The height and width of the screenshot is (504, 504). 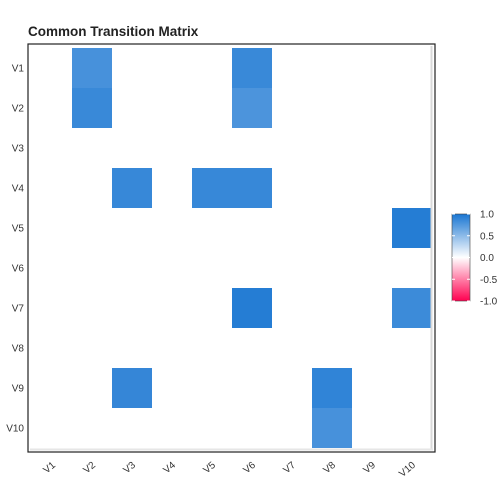 What do you see at coordinates (252, 108) in the screenshot?
I see `heatmap-cell-V2-V6` at bounding box center [252, 108].